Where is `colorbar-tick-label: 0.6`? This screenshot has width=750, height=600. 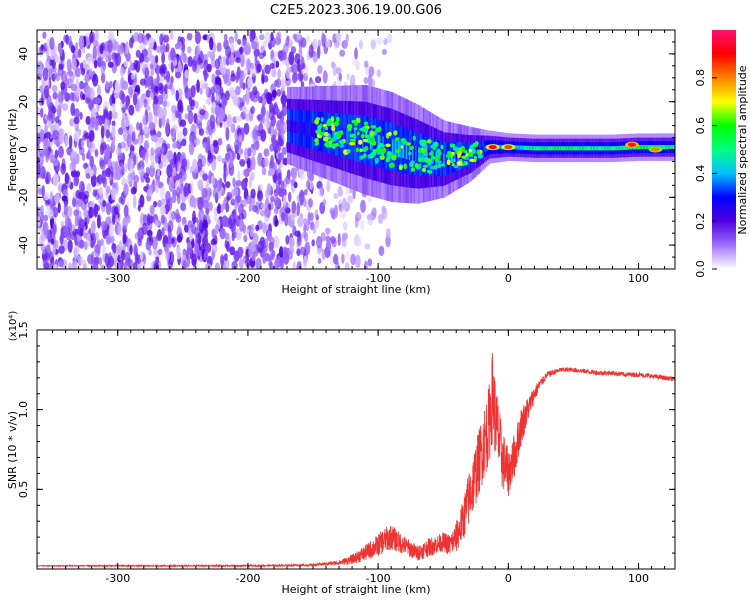 colorbar-tick-label: 0.6 is located at coordinates (700, 126).